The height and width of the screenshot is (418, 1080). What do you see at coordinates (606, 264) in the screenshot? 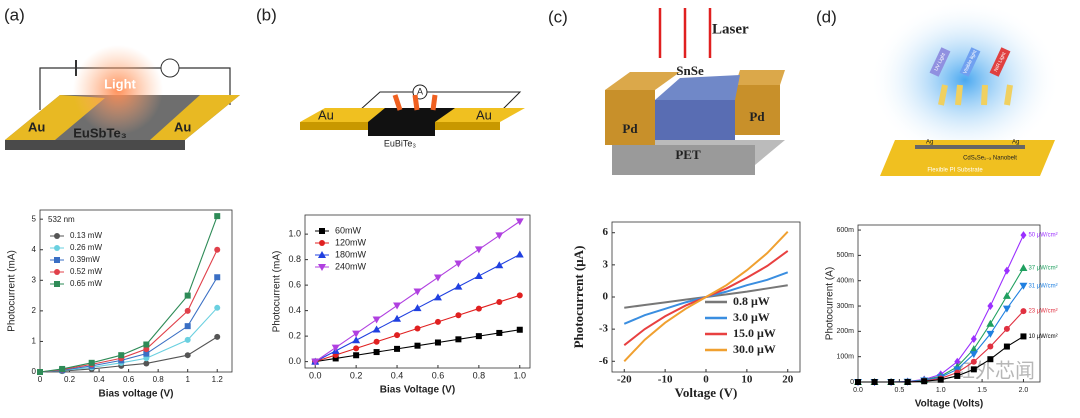
I see `y-tick-label: 3` at bounding box center [606, 264].